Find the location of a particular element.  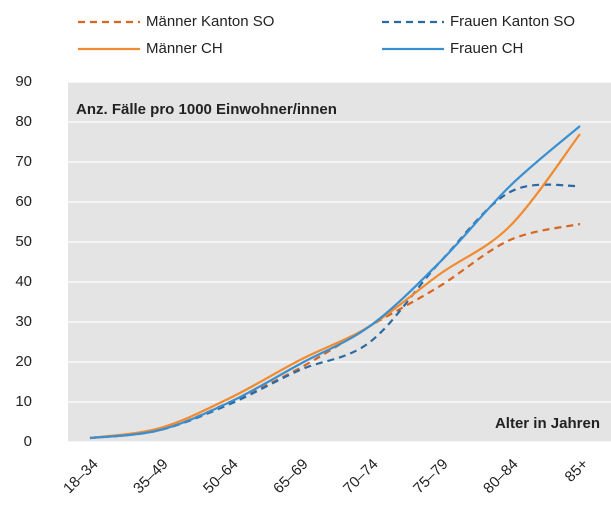

x-tick-label: 50–64 is located at coordinates (221, 477).